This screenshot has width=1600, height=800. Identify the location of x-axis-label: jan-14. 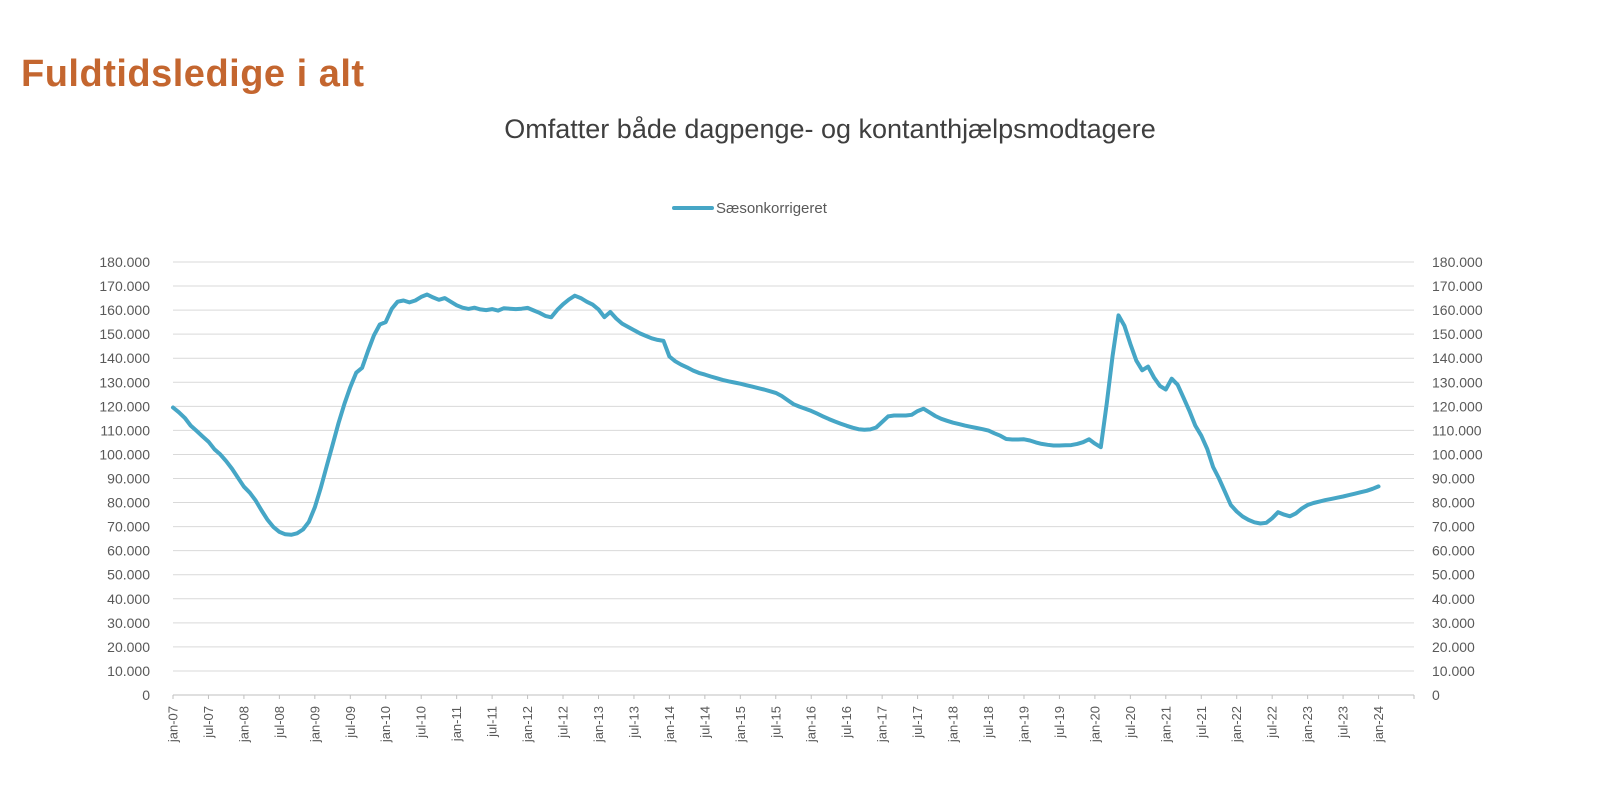
(669, 724).